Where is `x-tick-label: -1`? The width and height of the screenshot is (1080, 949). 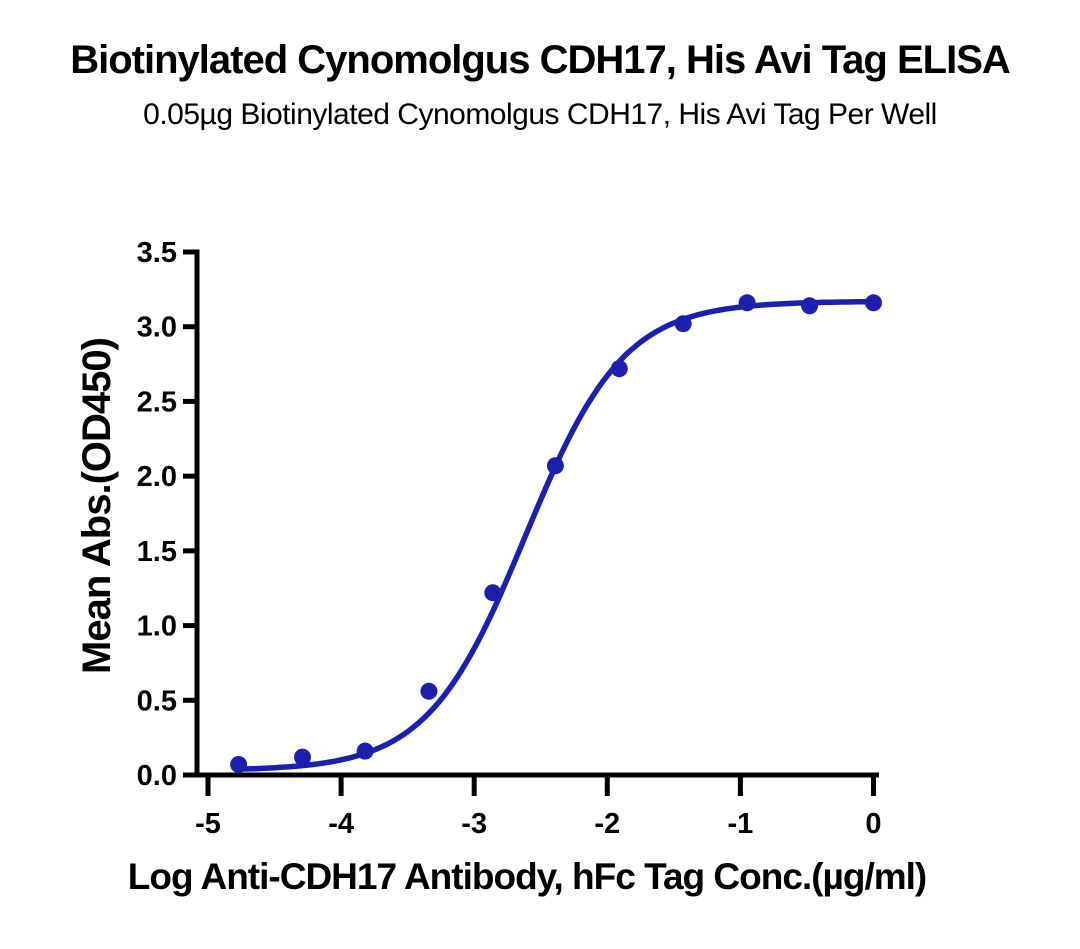
x-tick-label: -1 is located at coordinates (741, 824).